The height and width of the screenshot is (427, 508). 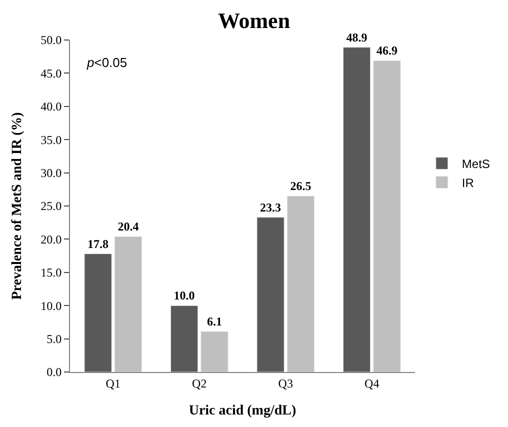 What do you see at coordinates (51, 73) in the screenshot?
I see `y-tick-label: 45.0` at bounding box center [51, 73].